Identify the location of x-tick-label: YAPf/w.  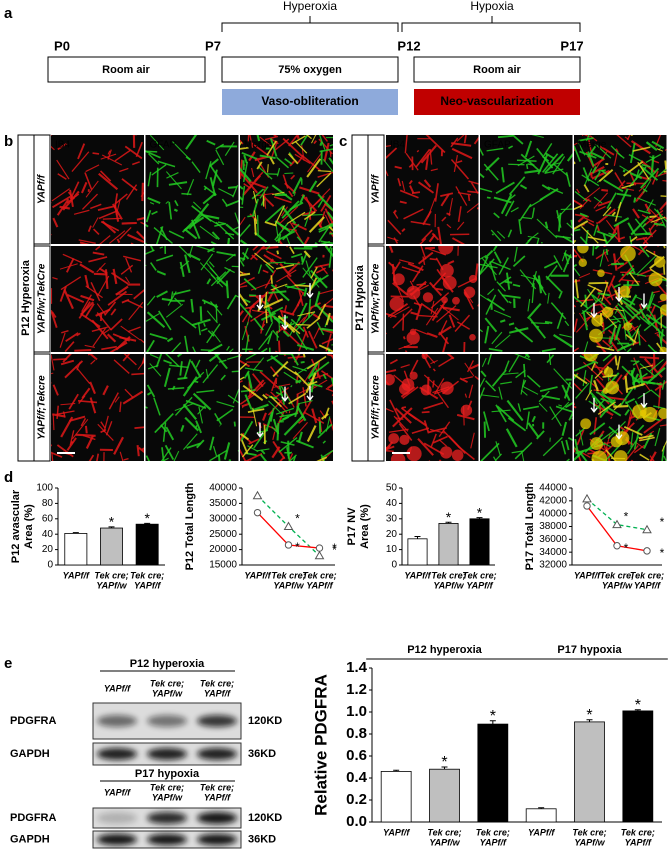
(589, 842).